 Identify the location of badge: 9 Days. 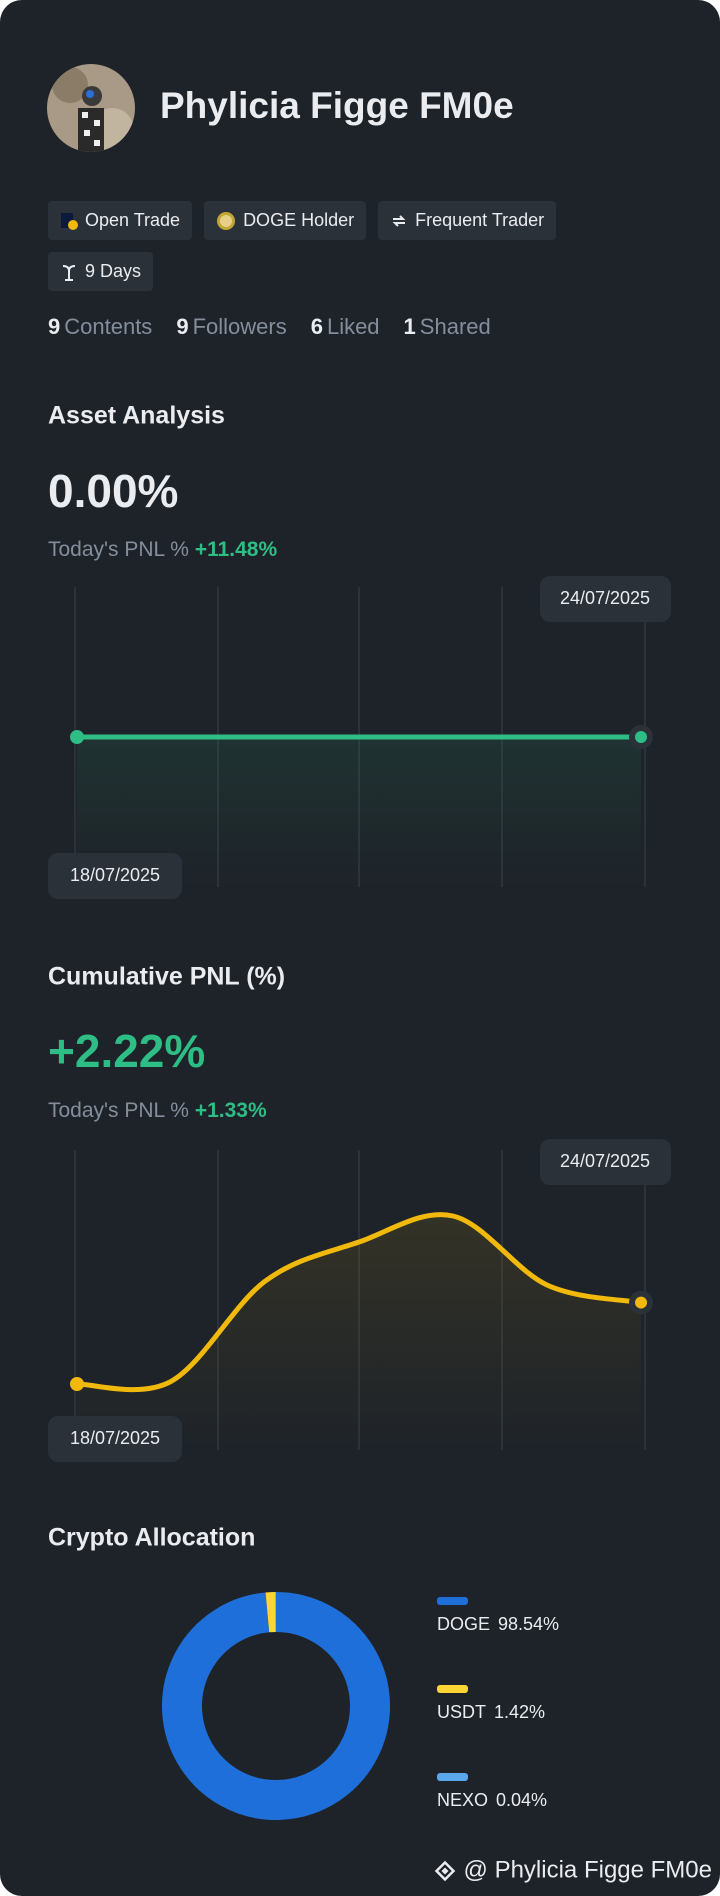
(101, 271).